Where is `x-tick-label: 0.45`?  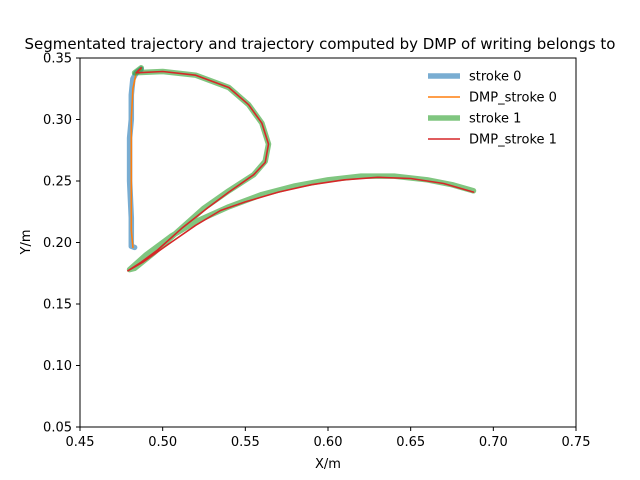
x-tick-label: 0.45 is located at coordinates (80, 442).